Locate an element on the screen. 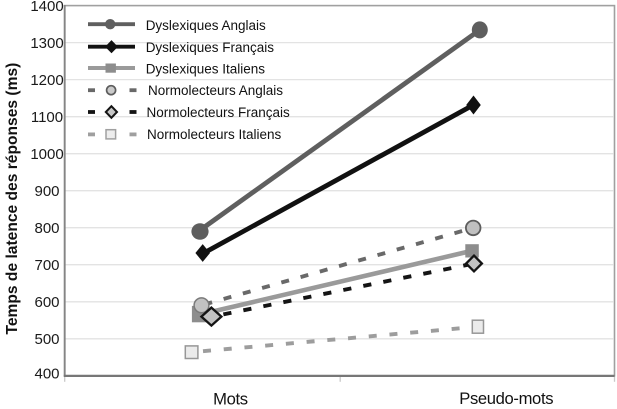 This screenshot has width=617, height=409. svg-text: Normolecteurs Anglais is located at coordinates (215, 90).